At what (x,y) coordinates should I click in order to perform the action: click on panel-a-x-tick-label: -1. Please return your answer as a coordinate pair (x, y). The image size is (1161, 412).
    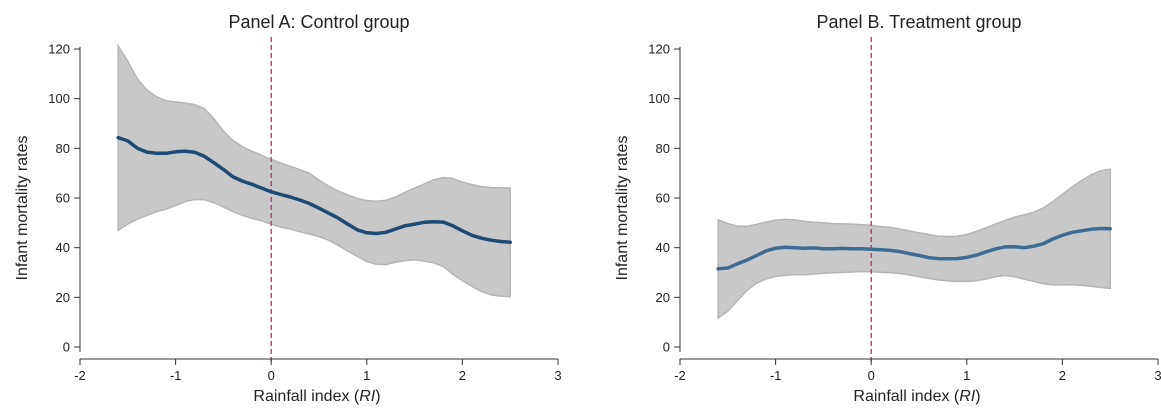
    Looking at the image, I should click on (176, 375).